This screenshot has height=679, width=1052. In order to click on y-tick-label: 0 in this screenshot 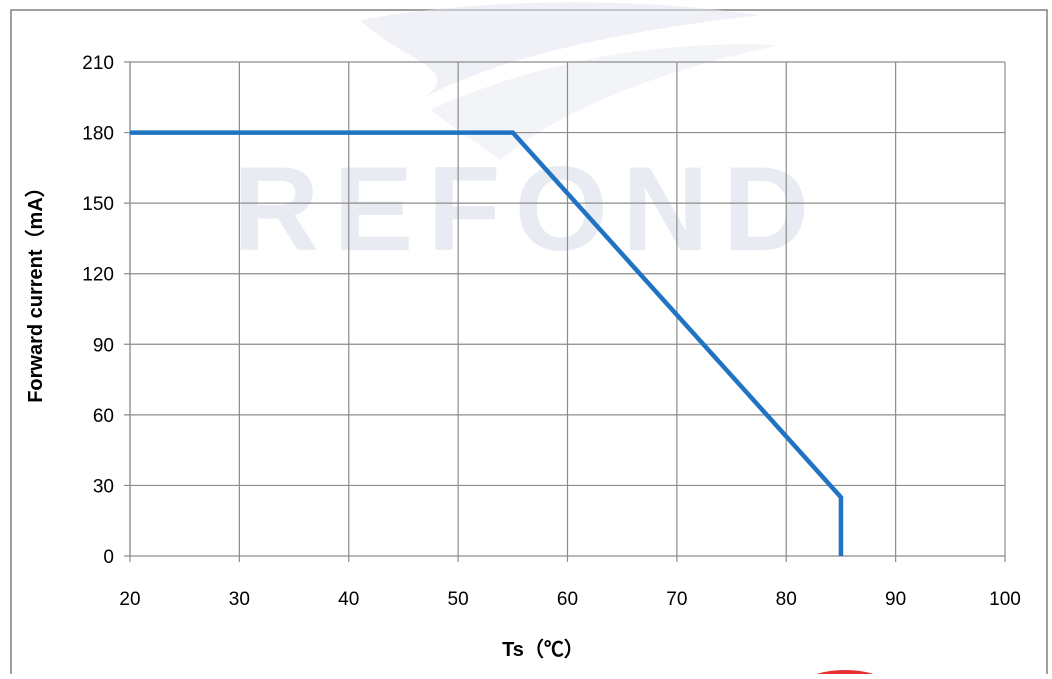, I will do `click(108, 557)`.